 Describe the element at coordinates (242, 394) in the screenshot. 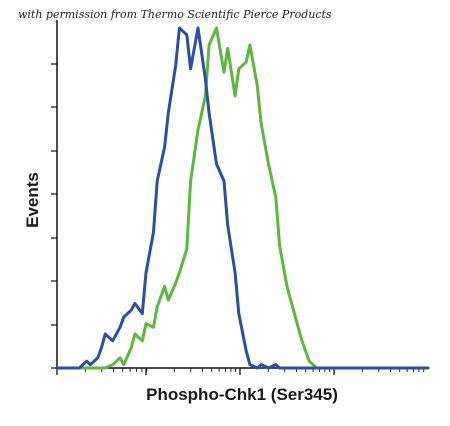

I see `x-axis-title: Phospho-Chk1 (Ser345)` at that location.